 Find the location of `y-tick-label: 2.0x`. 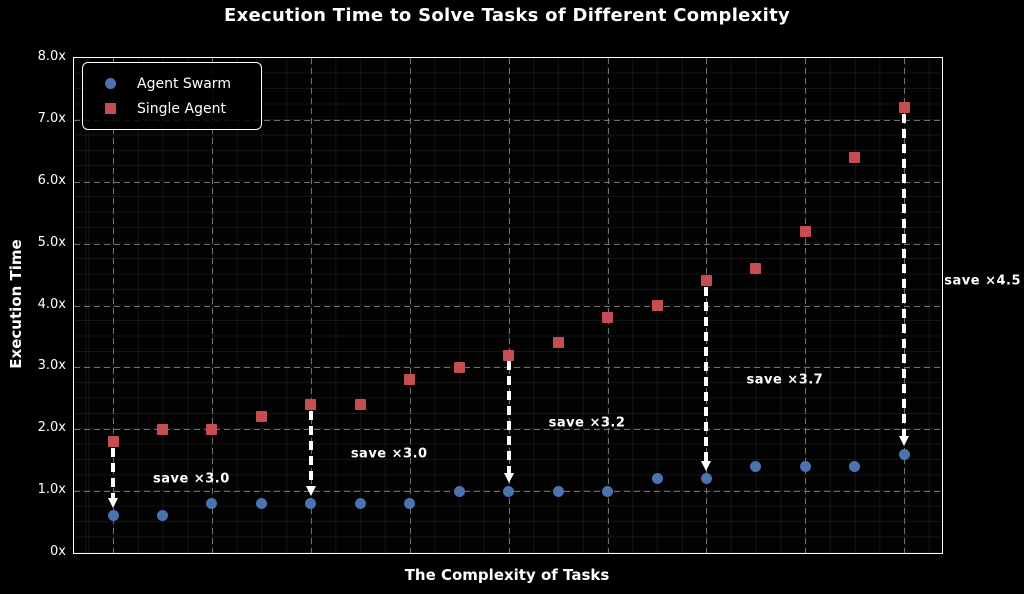

y-tick-label: 2.0x is located at coordinates (51, 428).